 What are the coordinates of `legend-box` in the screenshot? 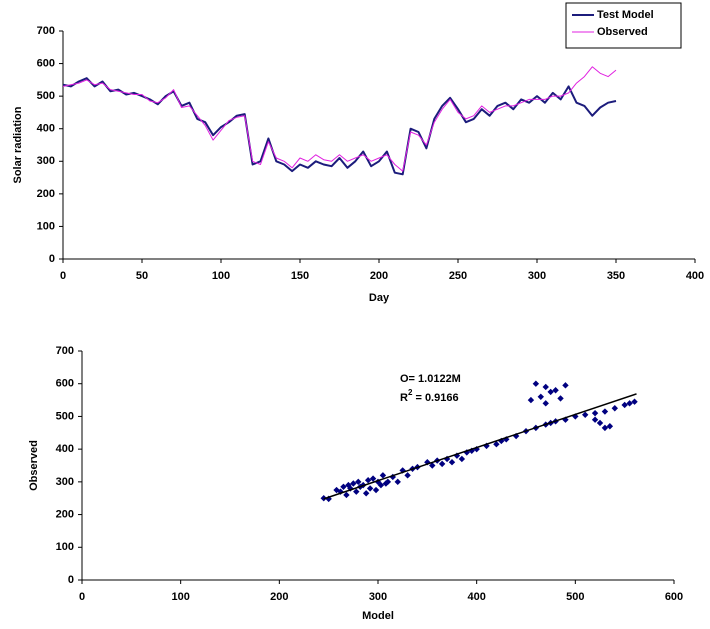 It's located at (623, 25).